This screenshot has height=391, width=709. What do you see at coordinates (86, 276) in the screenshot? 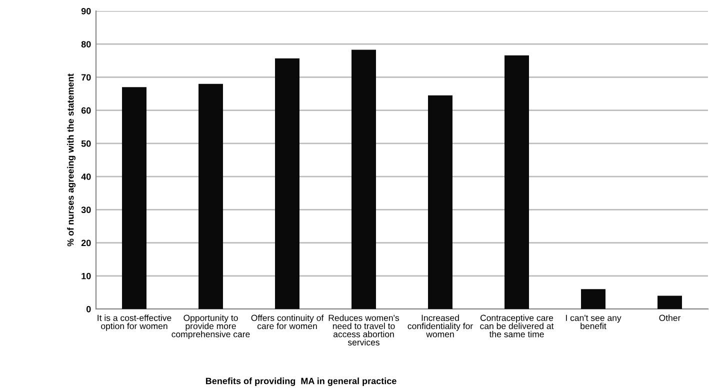
I see `y-tick-label: 10` at bounding box center [86, 276].